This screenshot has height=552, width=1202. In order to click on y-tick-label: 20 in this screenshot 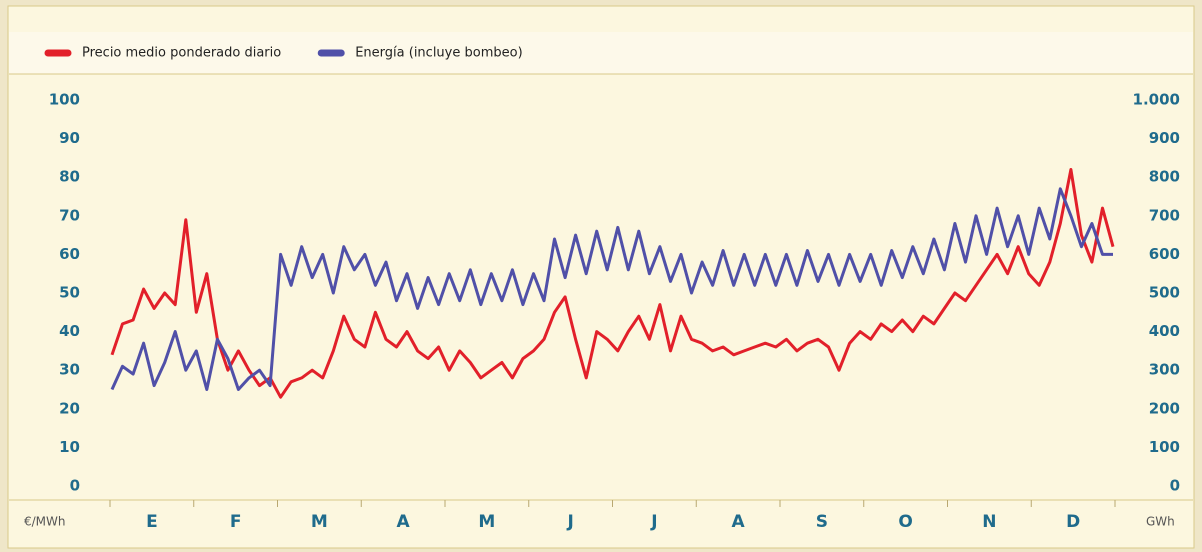, I will do `click(69, 408)`.